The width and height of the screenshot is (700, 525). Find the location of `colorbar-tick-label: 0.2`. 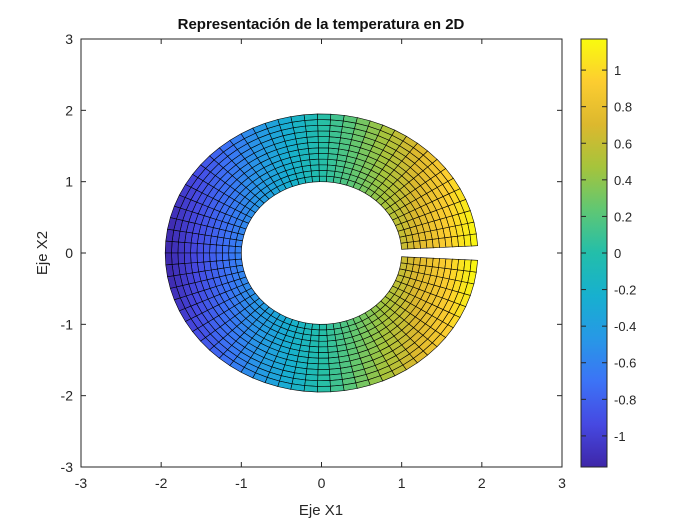

colorbar-tick-label: 0.2 is located at coordinates (623, 216).